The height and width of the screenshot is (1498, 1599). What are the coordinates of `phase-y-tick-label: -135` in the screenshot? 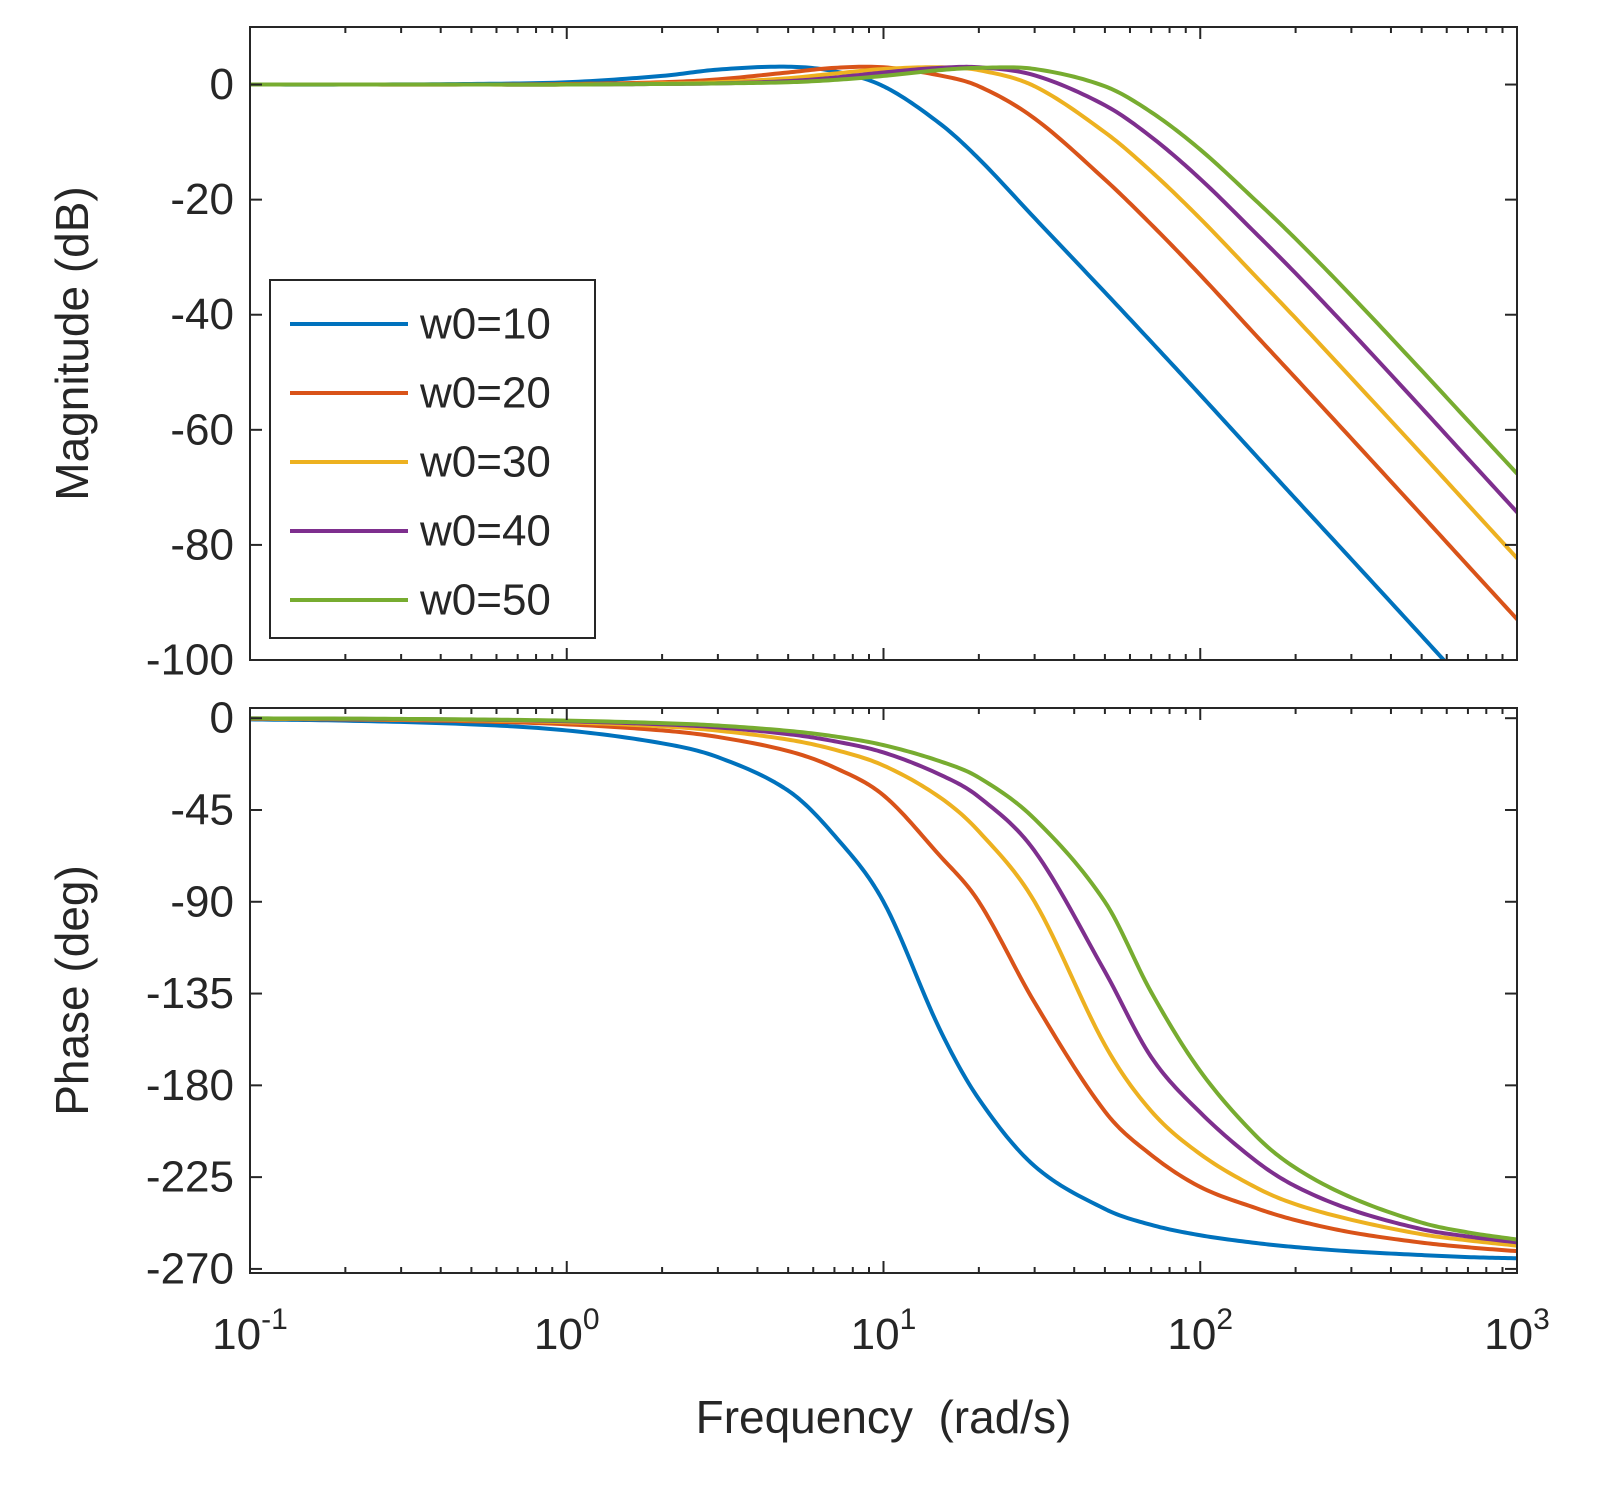 It's located at (190, 993).